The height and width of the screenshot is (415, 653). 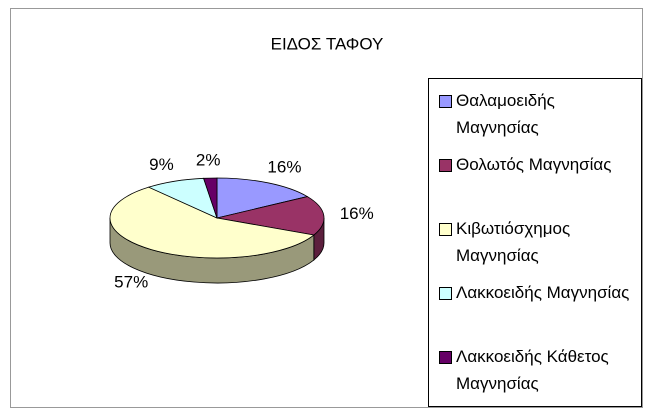 I want to click on data-label: 57%, so click(x=131, y=281).